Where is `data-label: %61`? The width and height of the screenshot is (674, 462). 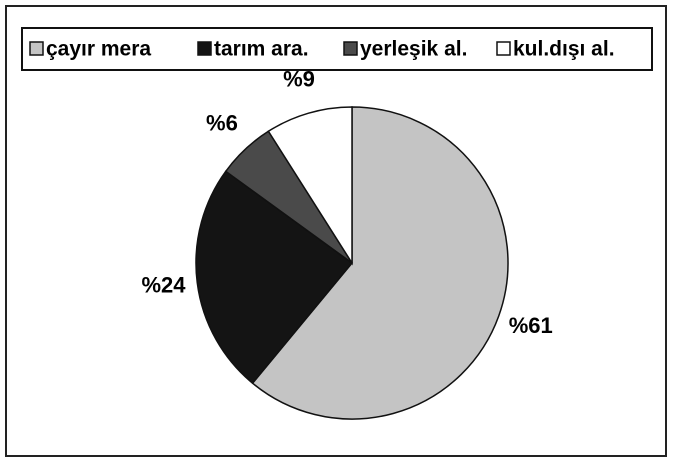 data-label: %61 is located at coordinates (531, 325).